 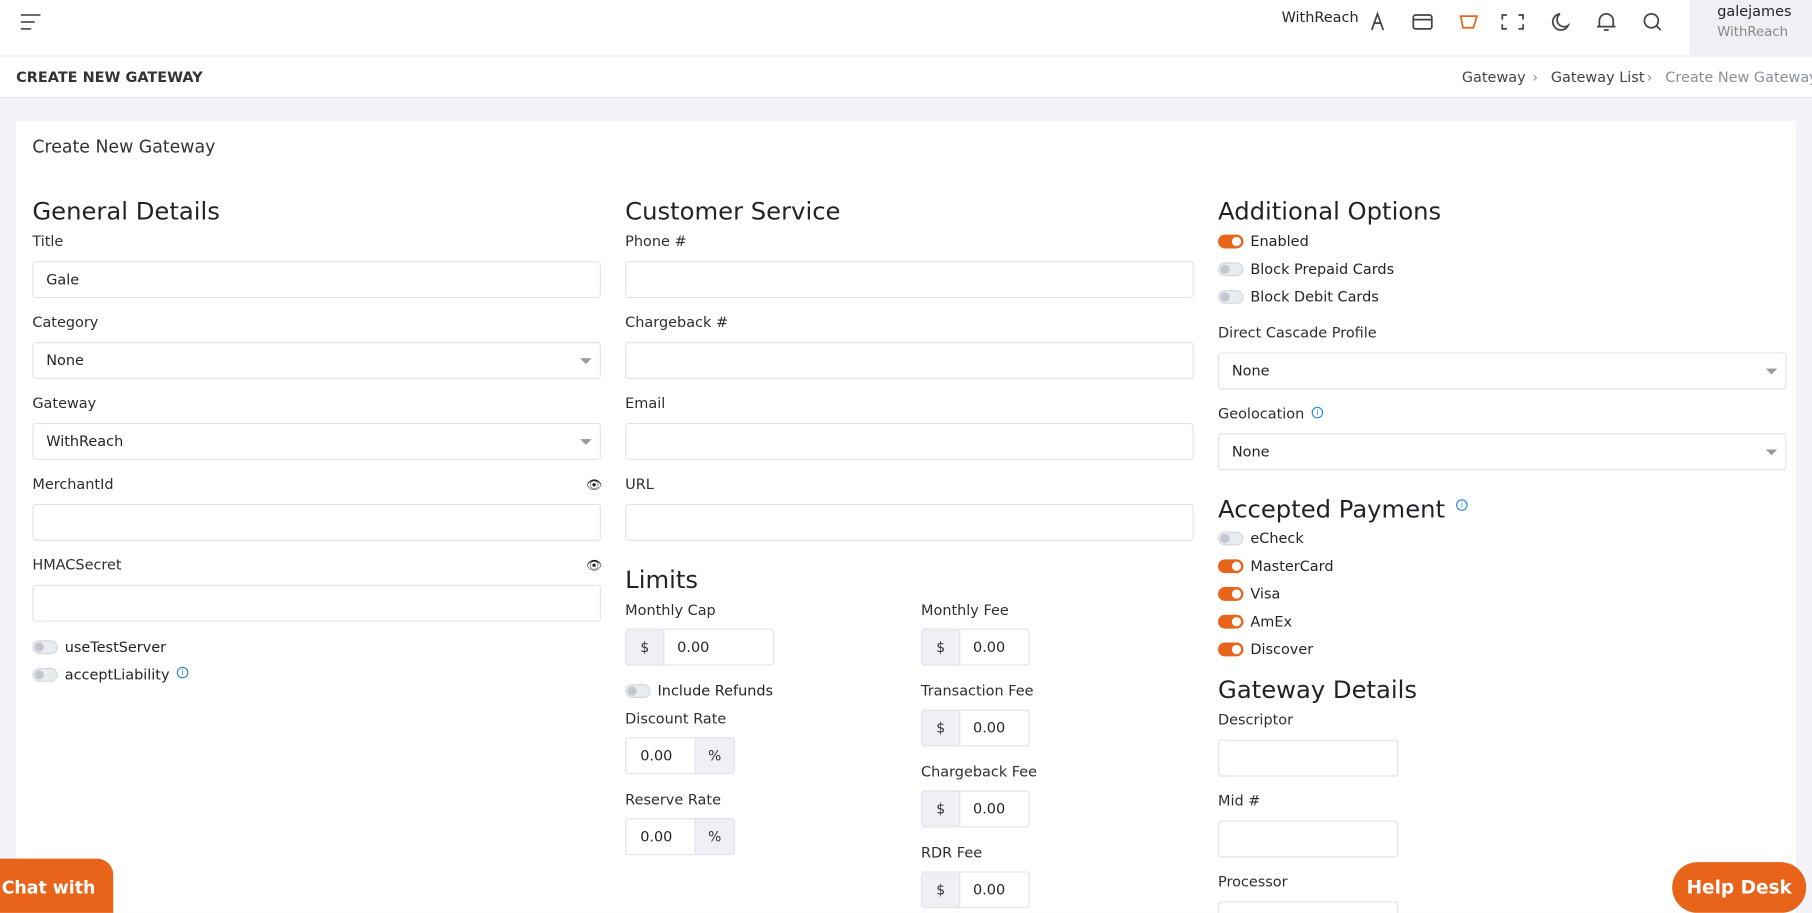 I want to click on section-heading: Additional Options, so click(x=1330, y=211).